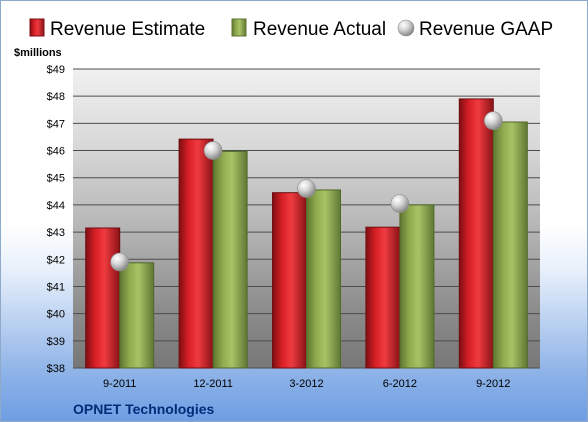 This screenshot has height=422, width=588. Describe the element at coordinates (56, 152) in the screenshot. I see `y-tick-label: $46` at that location.